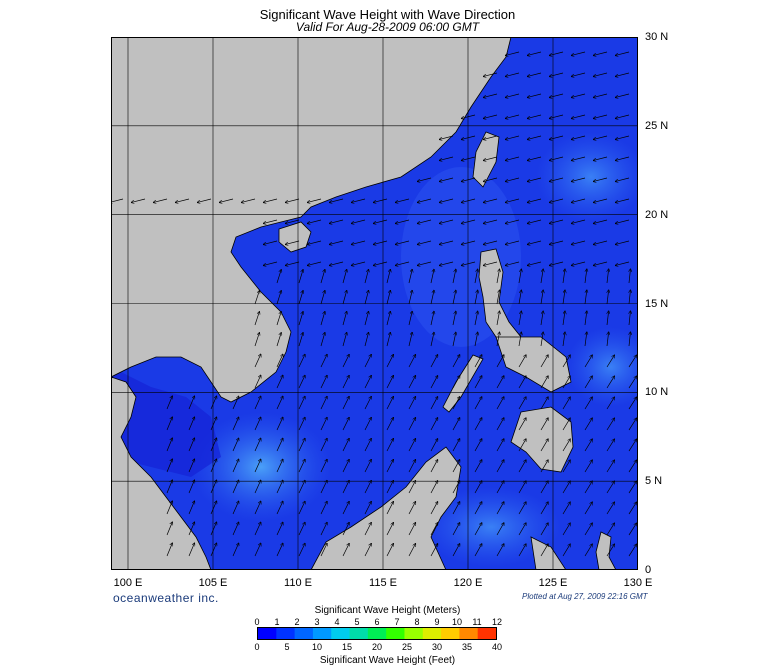 The image size is (775, 666). I want to click on y-tick-label: 0, so click(648, 570).